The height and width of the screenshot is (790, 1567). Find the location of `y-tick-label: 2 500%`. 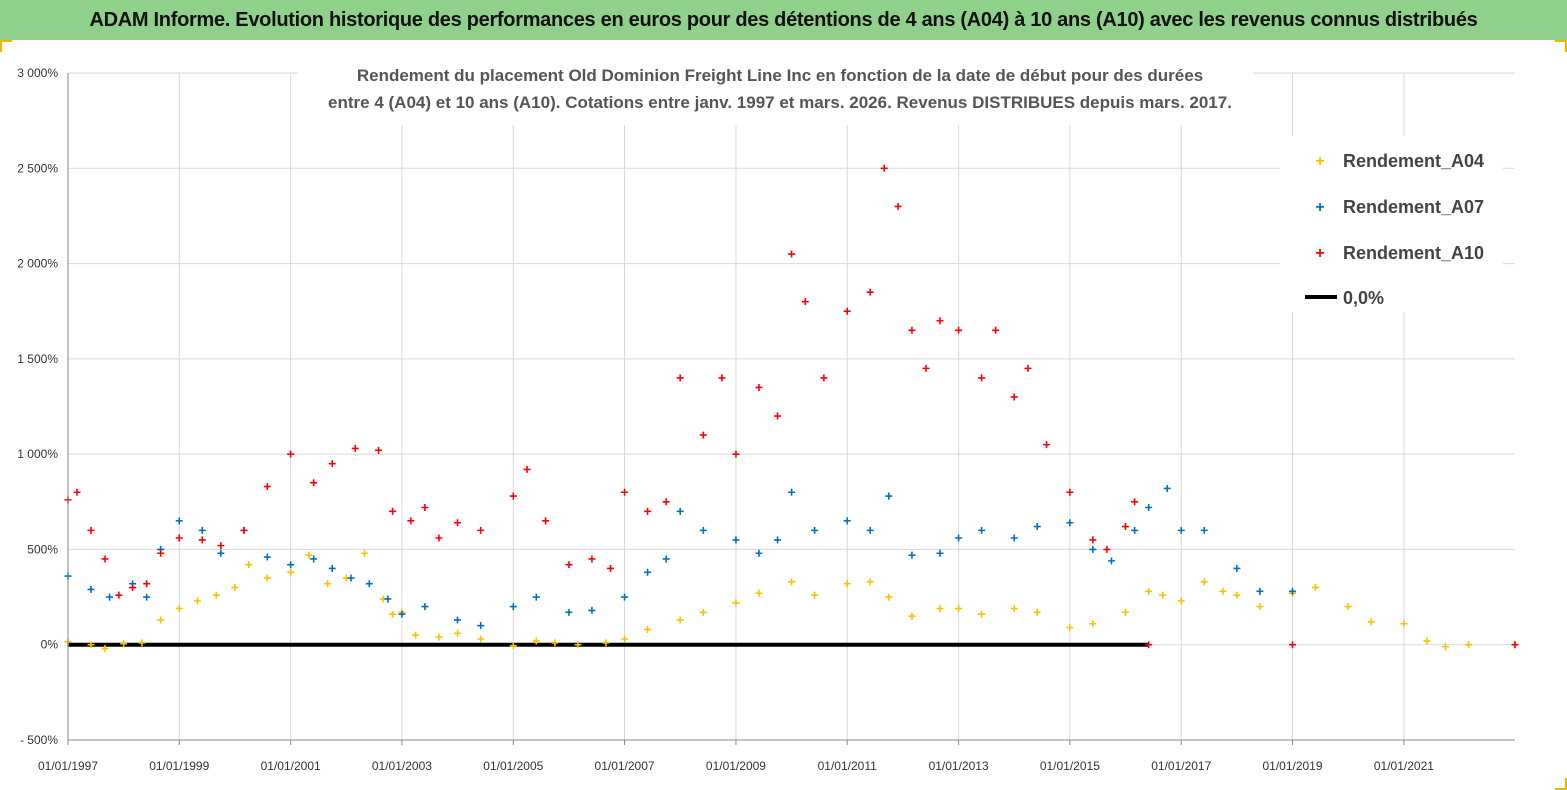

y-tick-label: 2 500% is located at coordinates (37, 168).